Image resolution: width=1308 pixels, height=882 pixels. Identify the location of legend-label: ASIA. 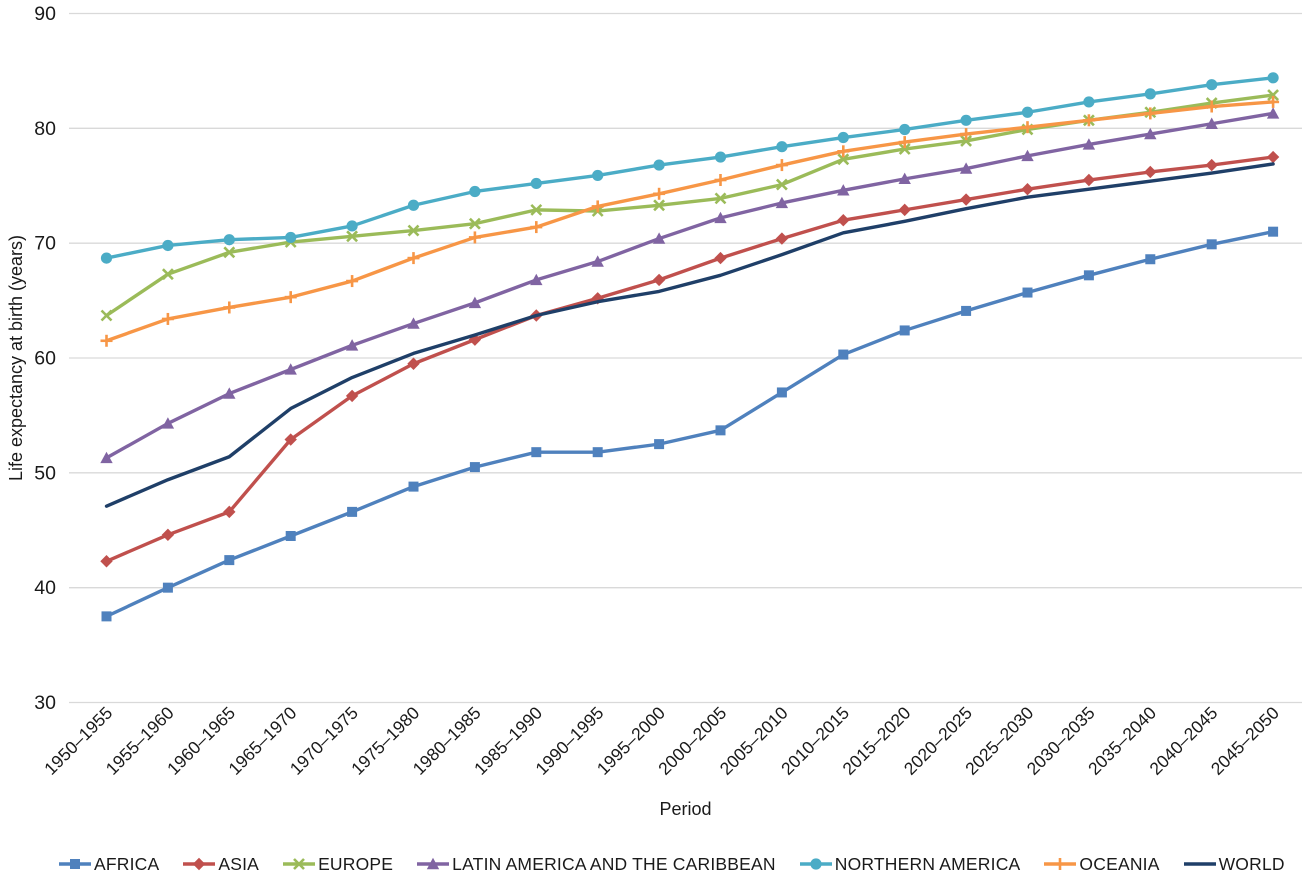
(239, 863).